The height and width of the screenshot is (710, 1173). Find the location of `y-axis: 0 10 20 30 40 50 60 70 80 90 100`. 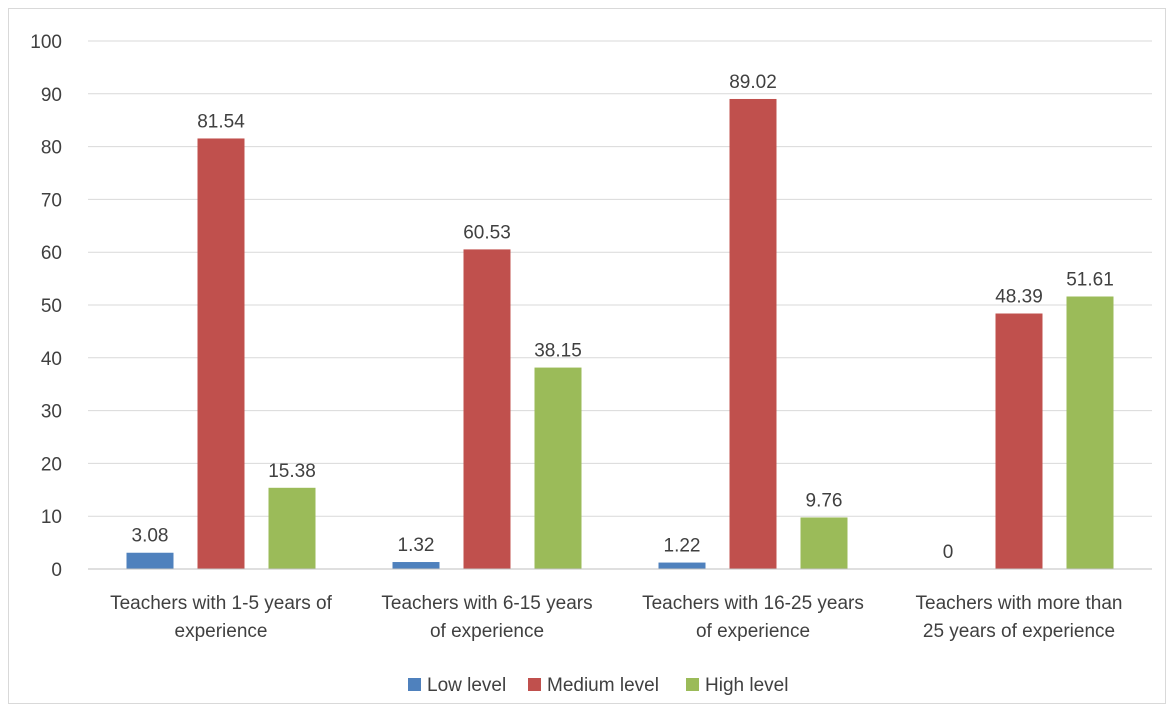

y-axis: 0 10 20 30 40 50 60 70 80 90 100 is located at coordinates (46, 306).